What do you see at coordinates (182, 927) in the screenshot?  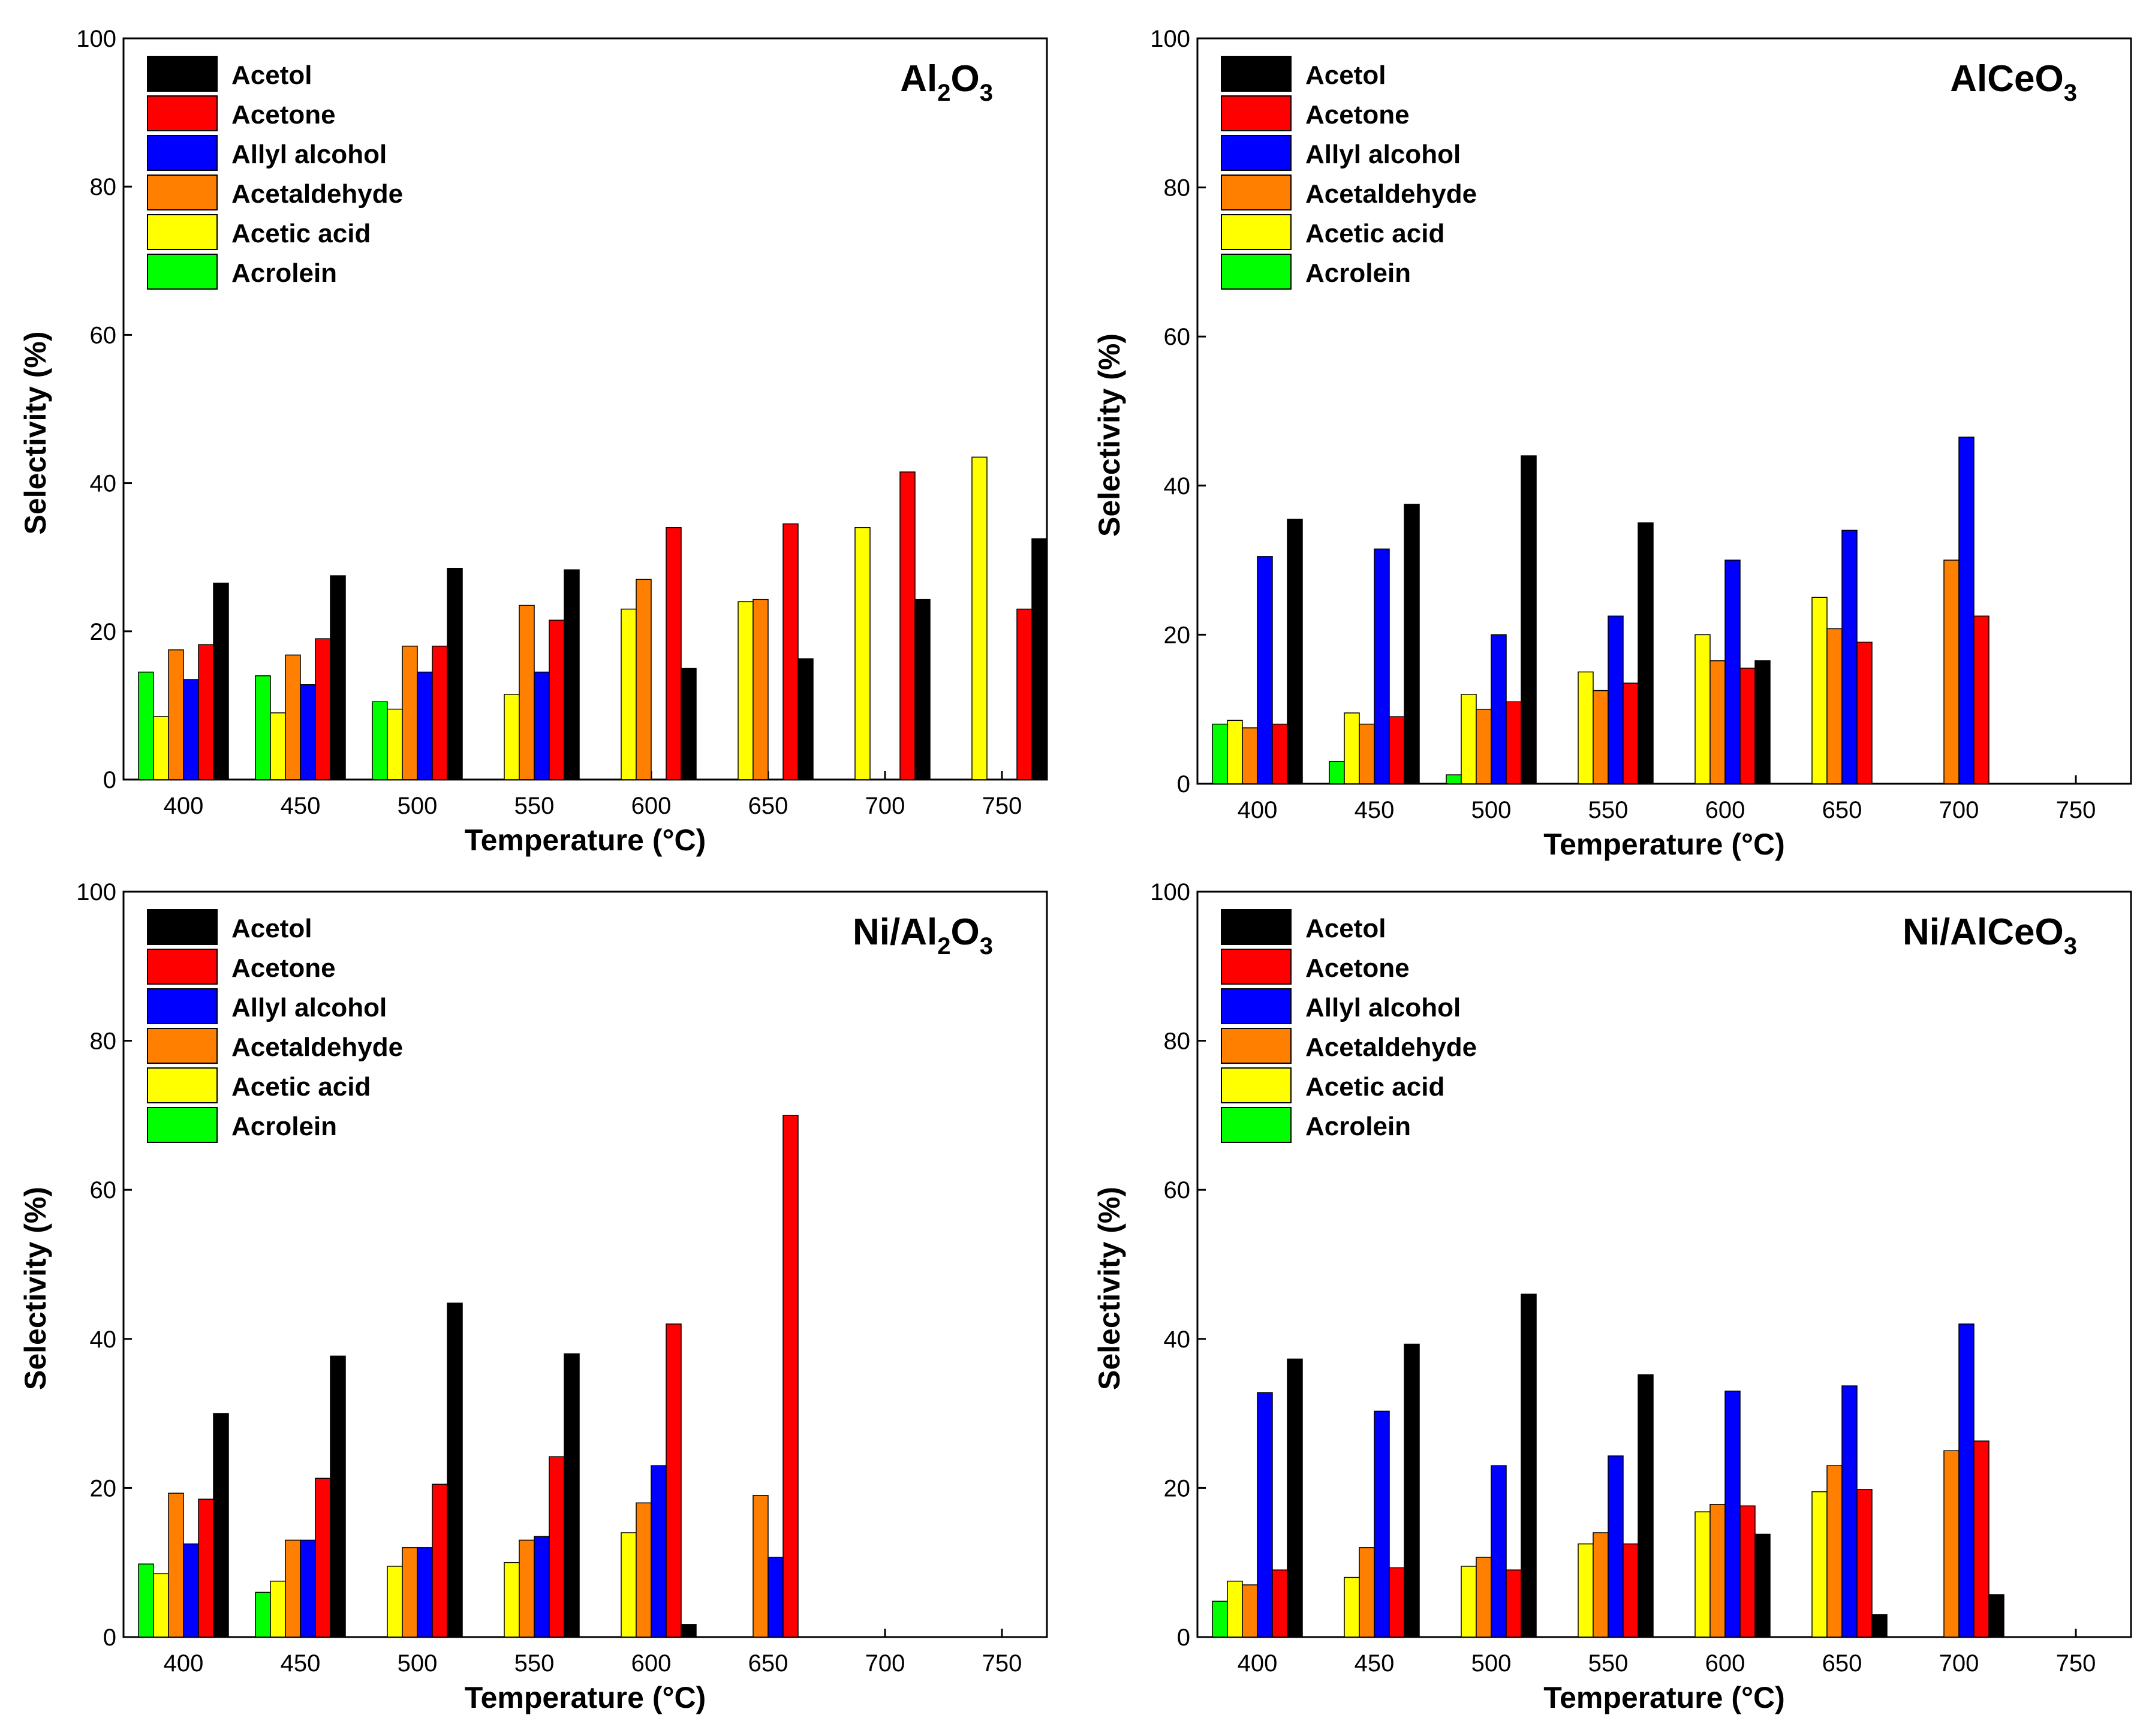 I see `legend-swatch-acetol` at bounding box center [182, 927].